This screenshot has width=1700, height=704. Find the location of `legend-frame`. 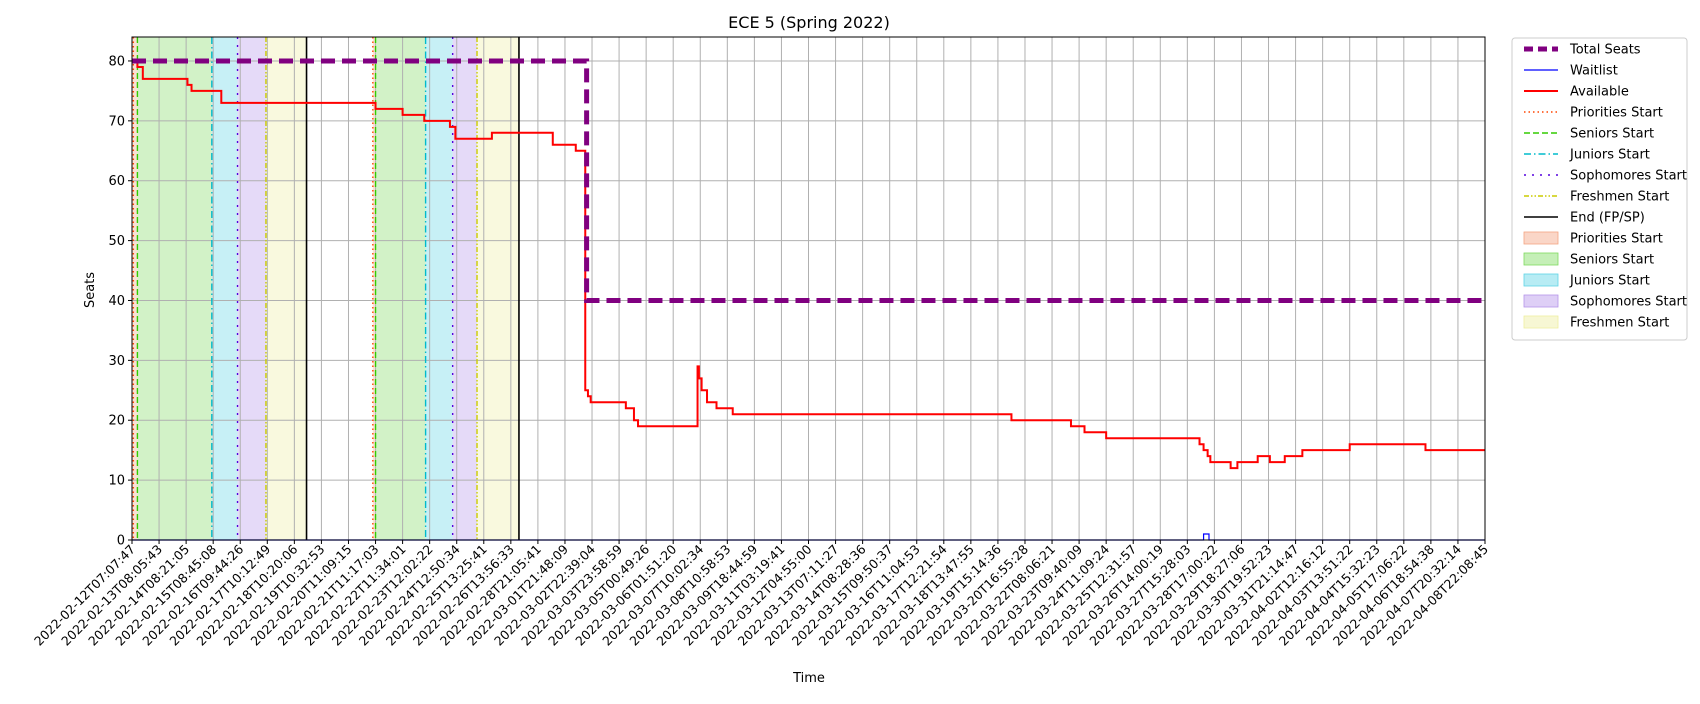

legend-frame is located at coordinates (1599, 189).